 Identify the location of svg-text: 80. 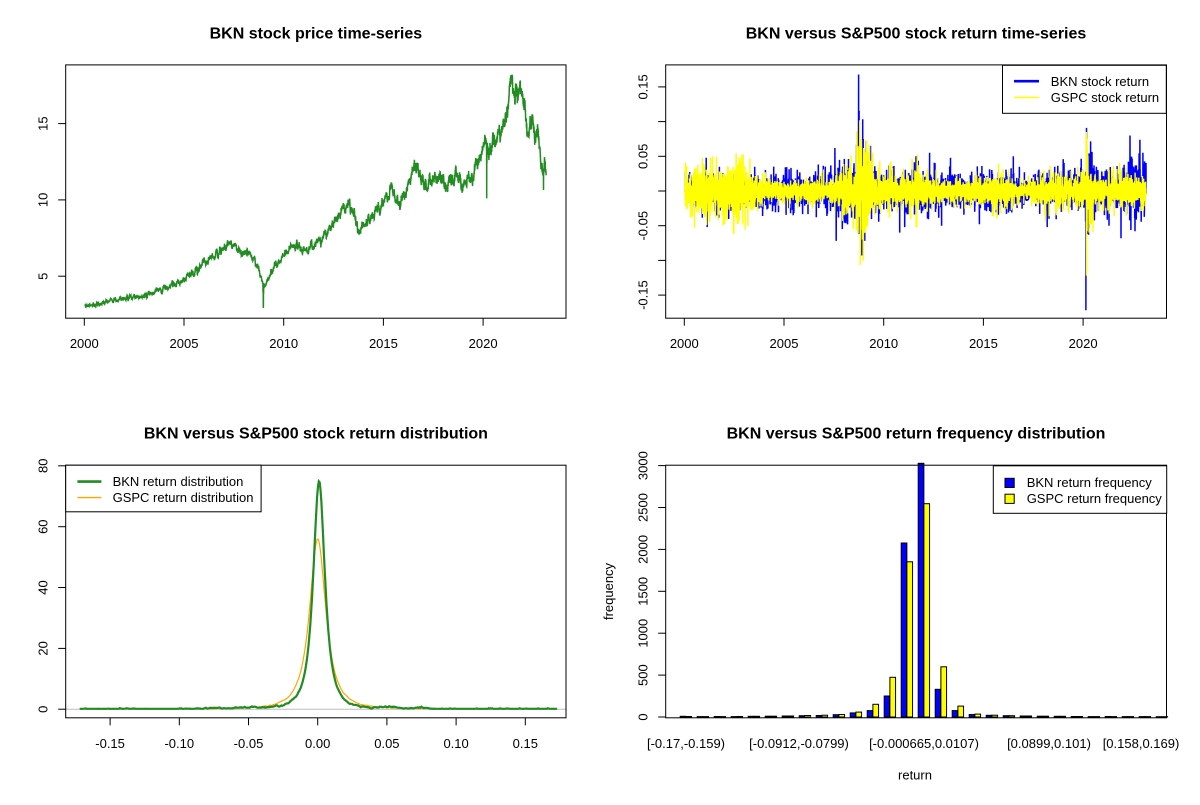
(43, 466).